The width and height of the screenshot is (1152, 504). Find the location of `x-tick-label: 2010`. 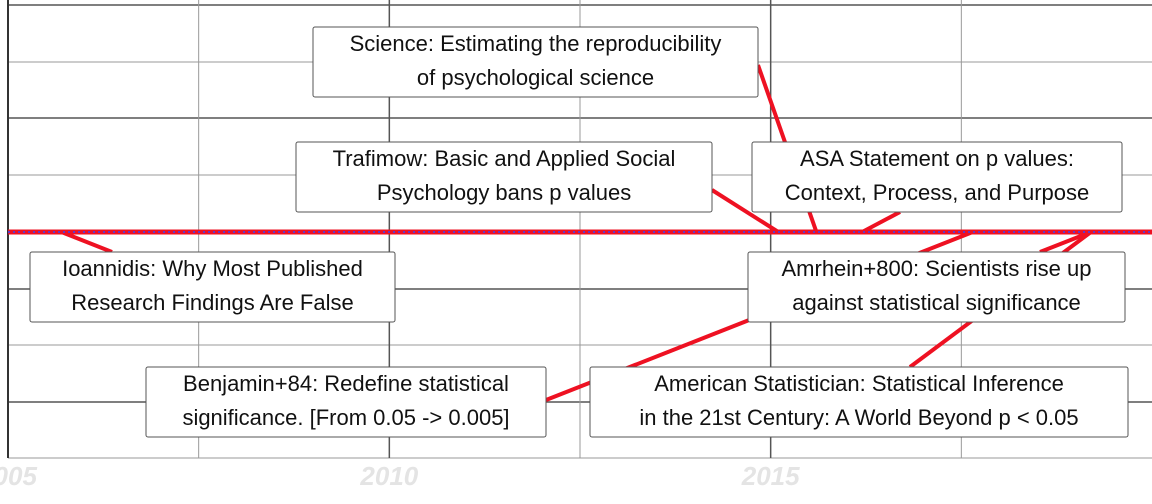

x-tick-label: 2010 is located at coordinates (388, 476).